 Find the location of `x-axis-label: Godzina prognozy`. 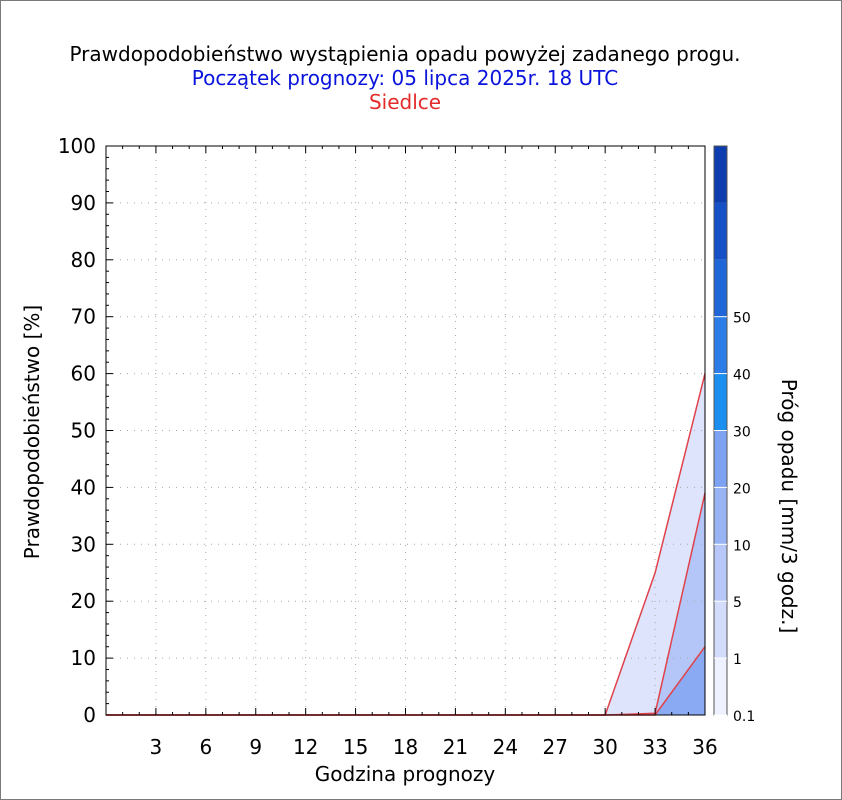

x-axis-label: Godzina prognozy is located at coordinates (405, 774).